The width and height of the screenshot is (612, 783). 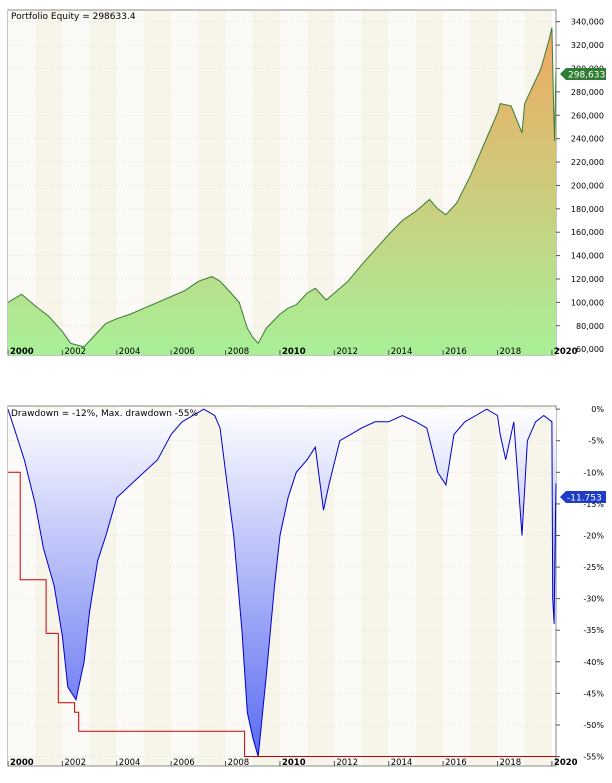 I want to click on y-tick-label: 260,000, so click(x=587, y=115).